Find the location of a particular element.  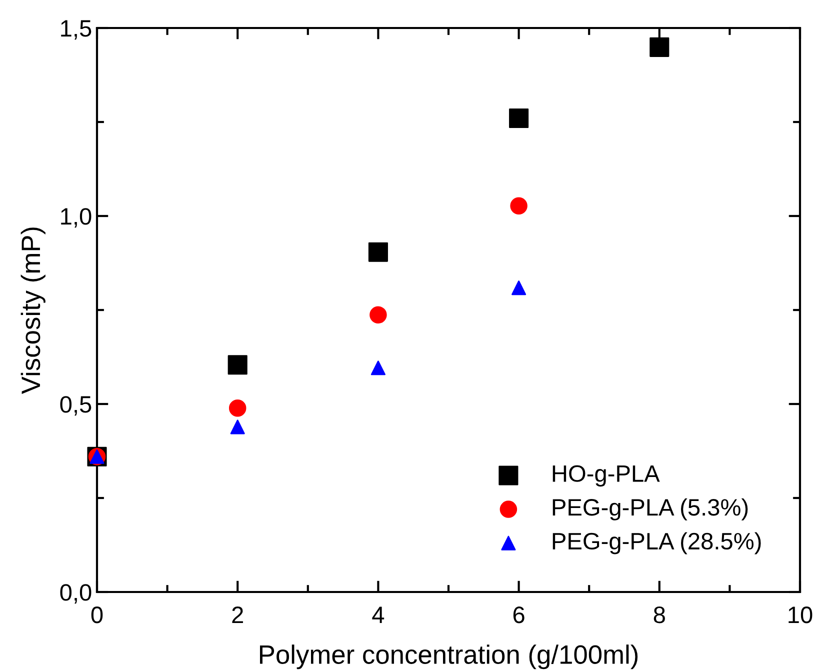

y-axis-title: Viscosity (mP) is located at coordinates (33, 311).